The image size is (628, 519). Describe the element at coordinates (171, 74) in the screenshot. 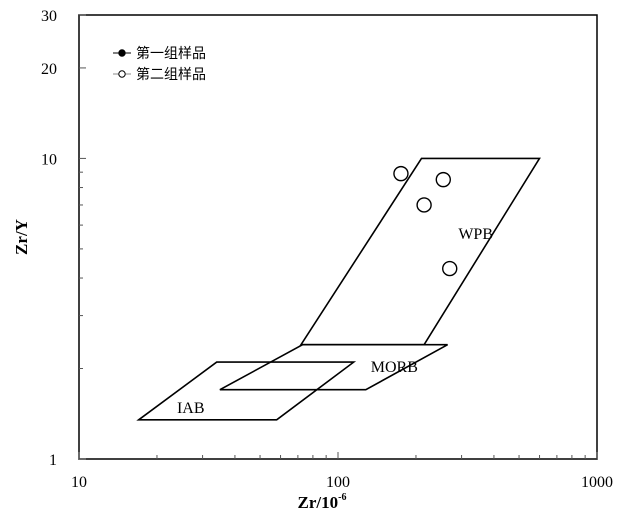

I see `legend-label: 第二组样品` at that location.